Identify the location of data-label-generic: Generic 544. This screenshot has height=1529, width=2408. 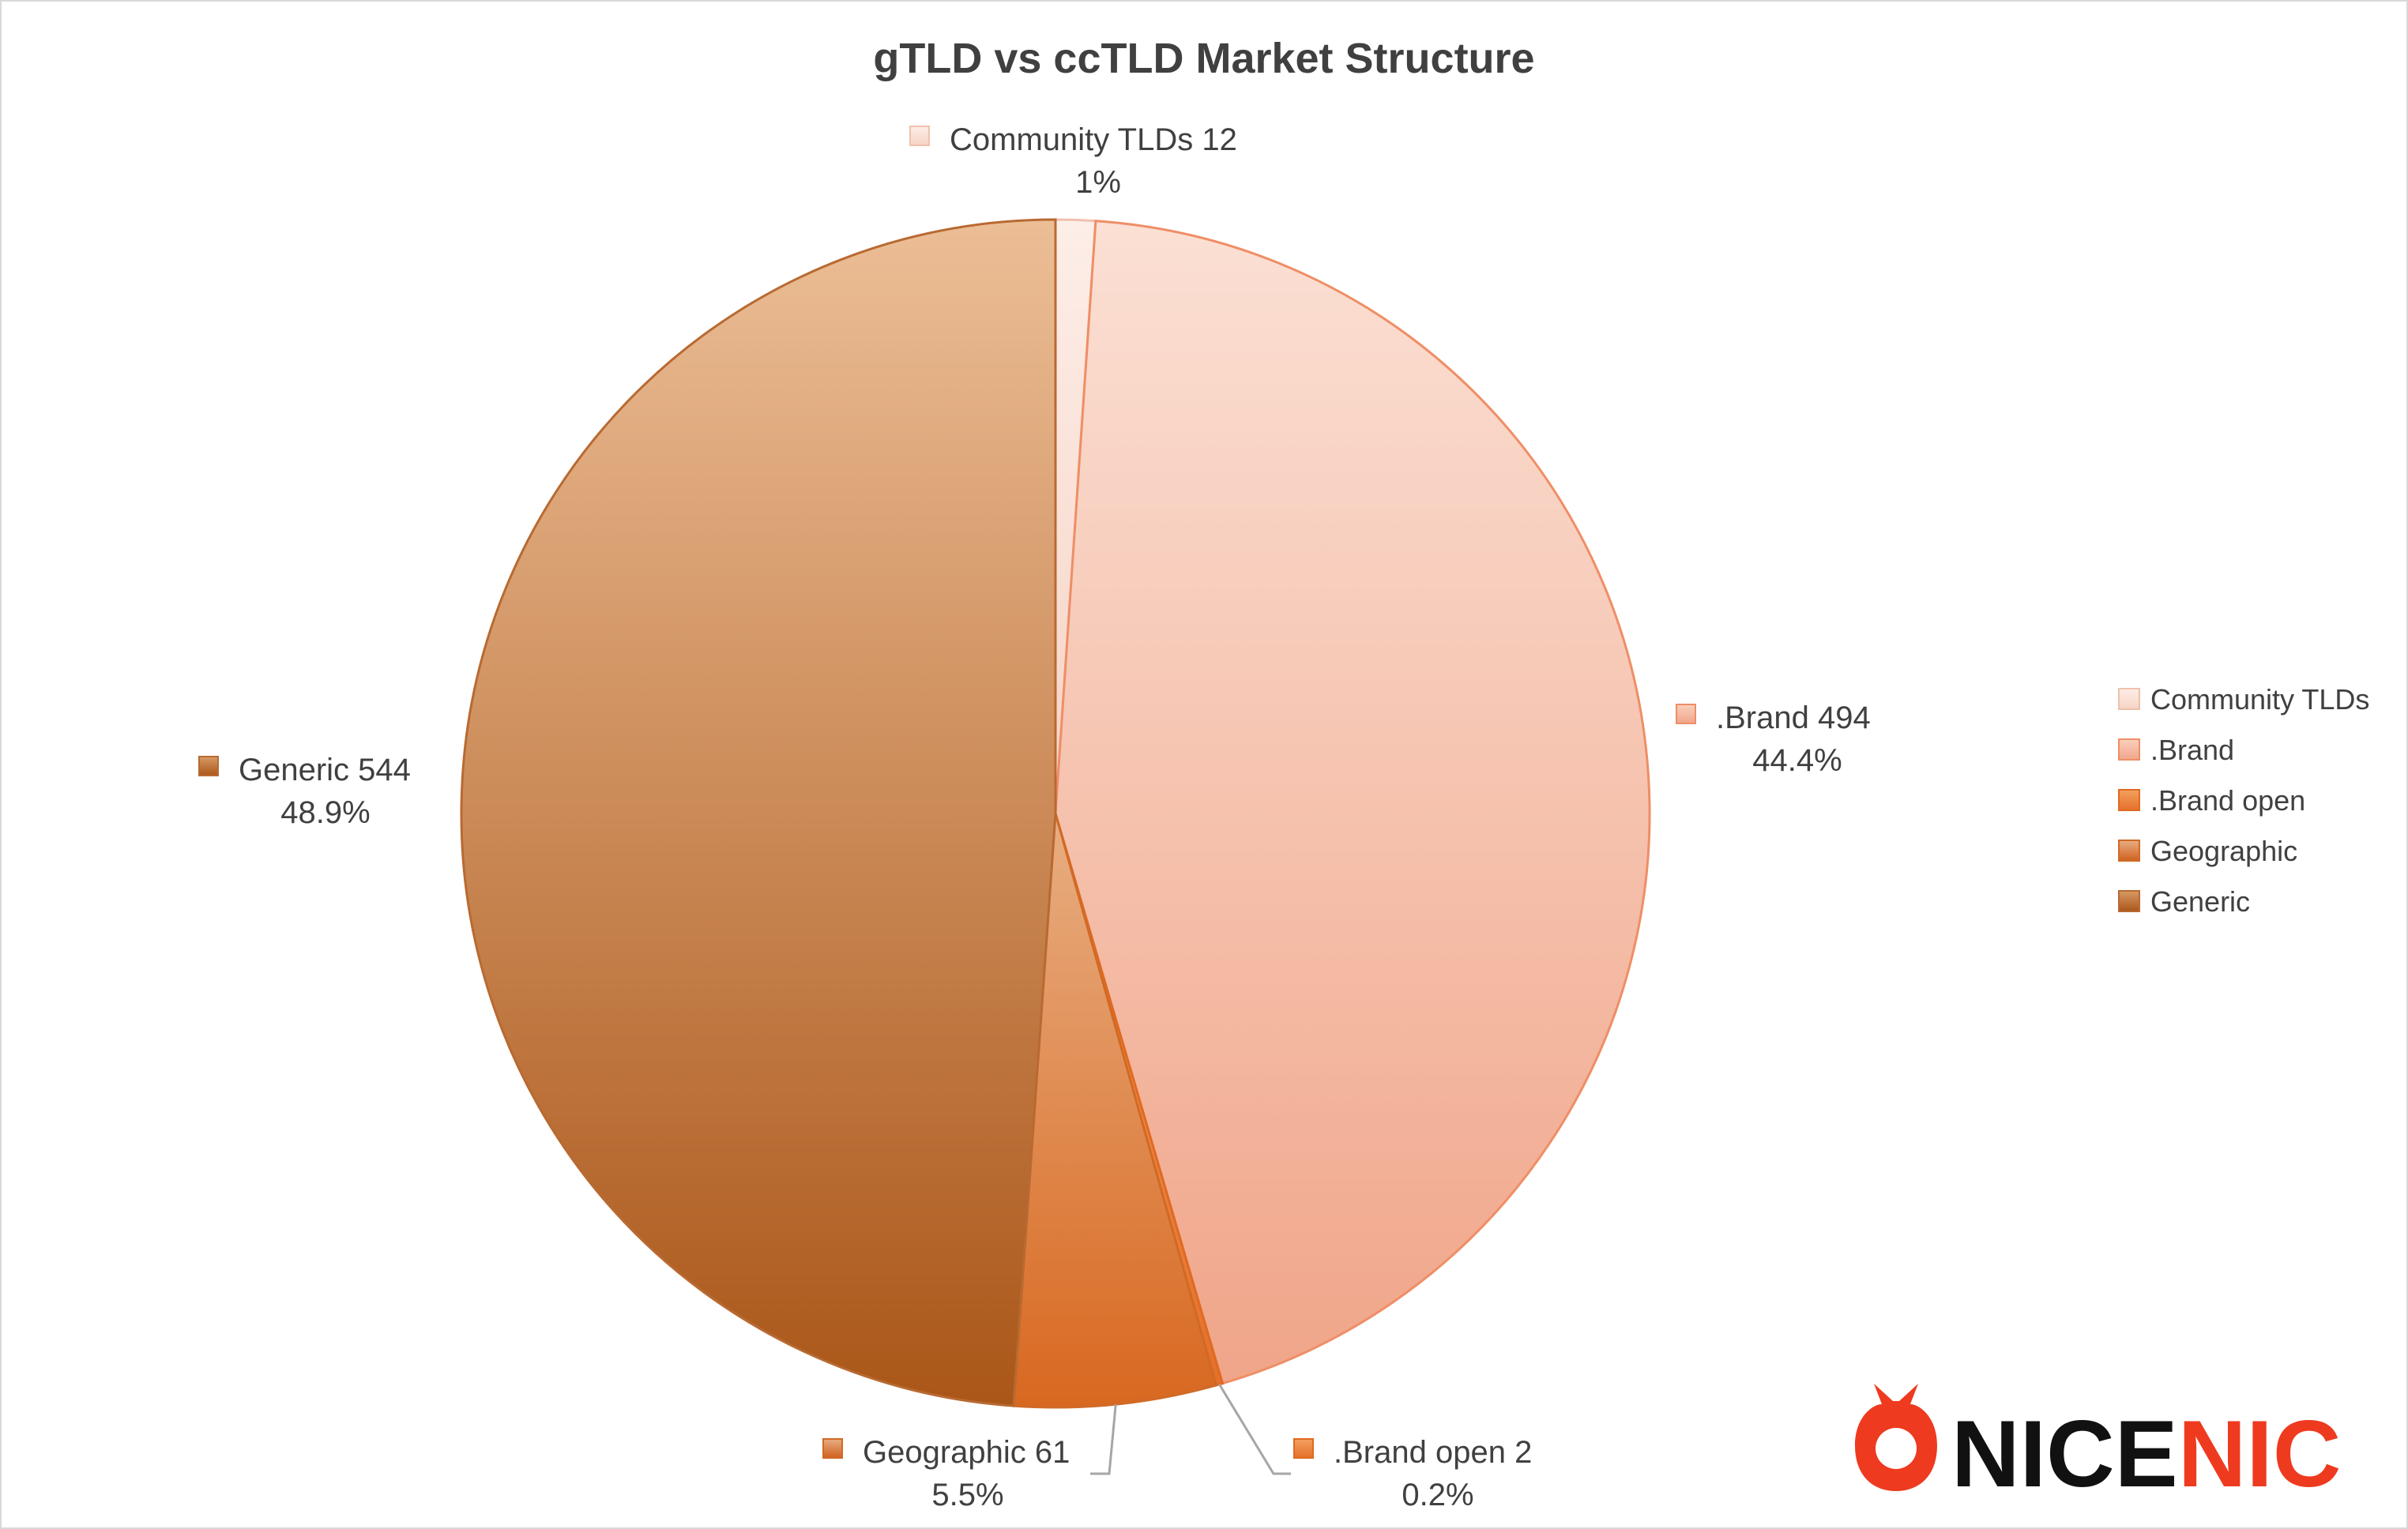
(325, 770).